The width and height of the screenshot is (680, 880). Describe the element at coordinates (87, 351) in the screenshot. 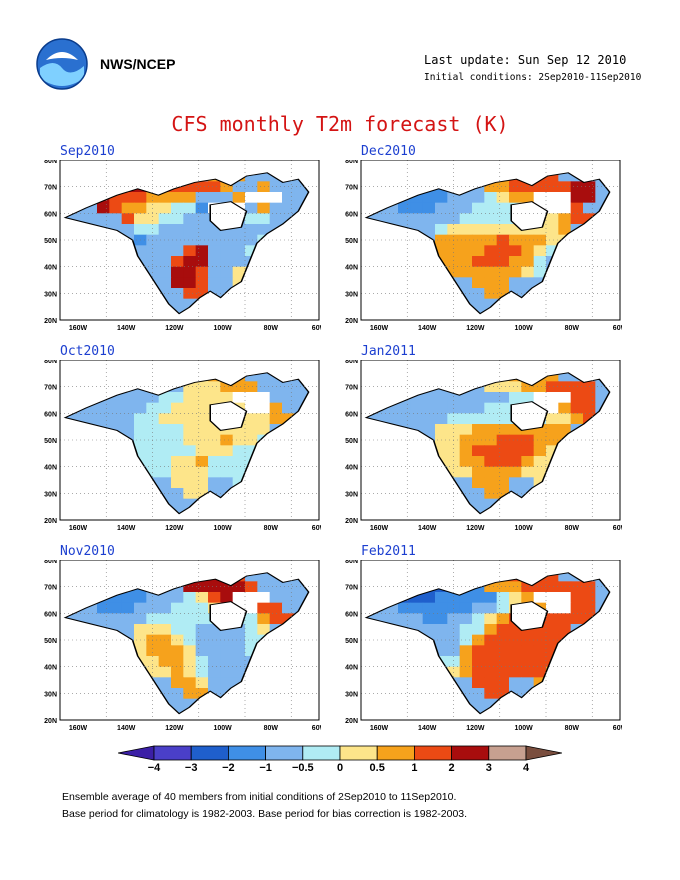

I see `panel-title-oct2010: Oct2010` at that location.